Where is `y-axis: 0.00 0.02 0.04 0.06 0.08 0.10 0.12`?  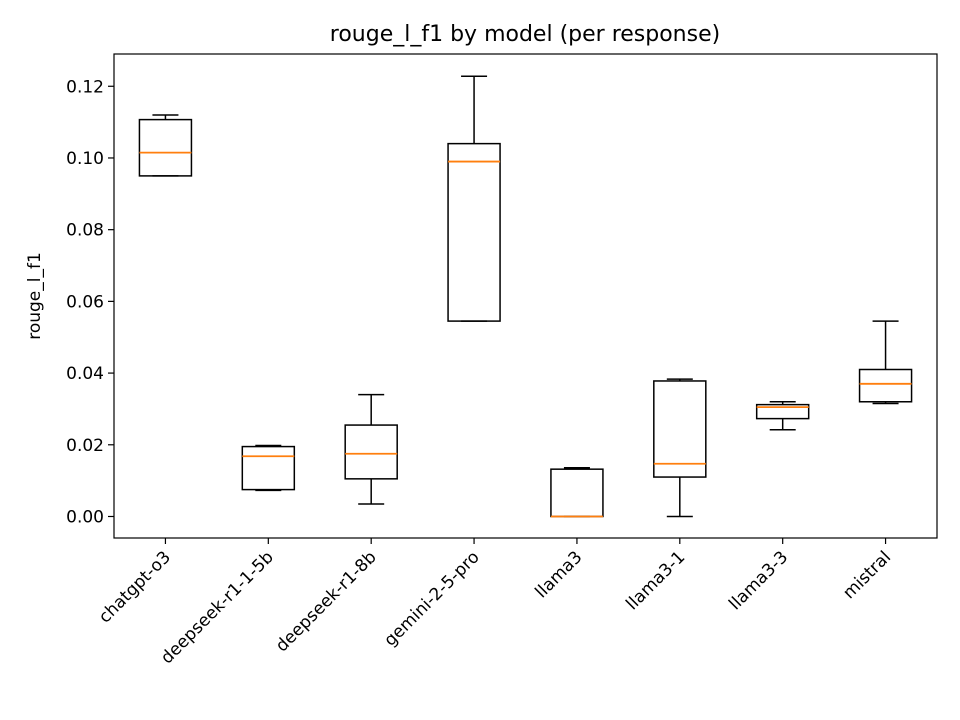 y-axis: 0.00 0.02 0.04 0.06 0.08 0.10 0.12 is located at coordinates (90, 302).